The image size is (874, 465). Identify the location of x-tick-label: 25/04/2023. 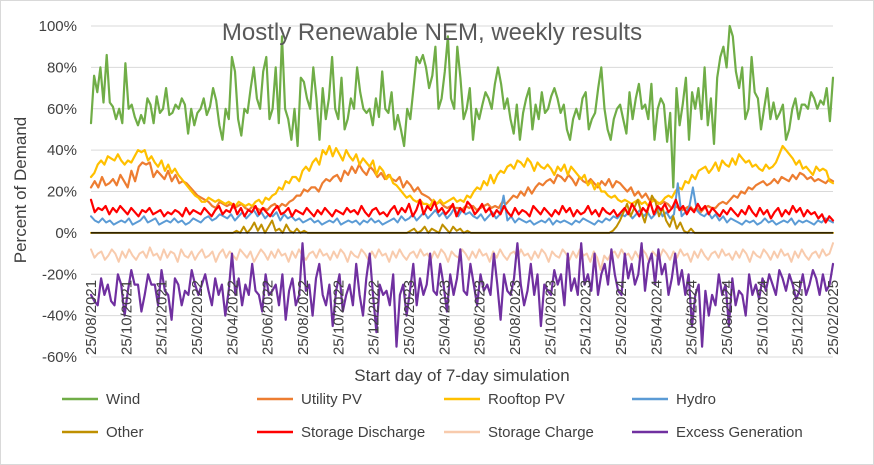
(444, 317).